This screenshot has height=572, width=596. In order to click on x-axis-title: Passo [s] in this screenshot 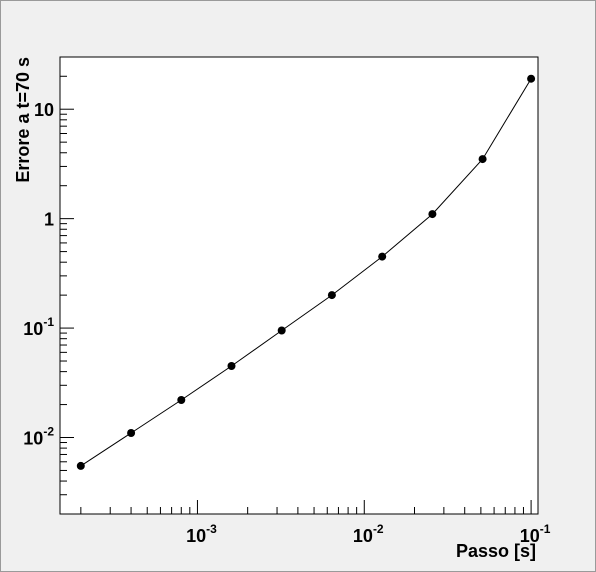, I will do `click(496, 551)`.